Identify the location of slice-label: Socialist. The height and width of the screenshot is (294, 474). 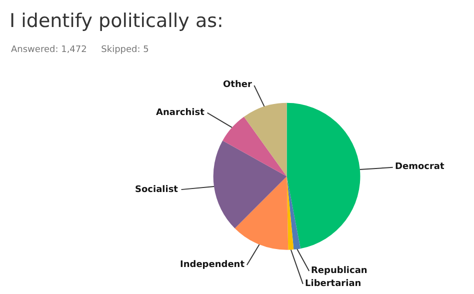
(157, 190).